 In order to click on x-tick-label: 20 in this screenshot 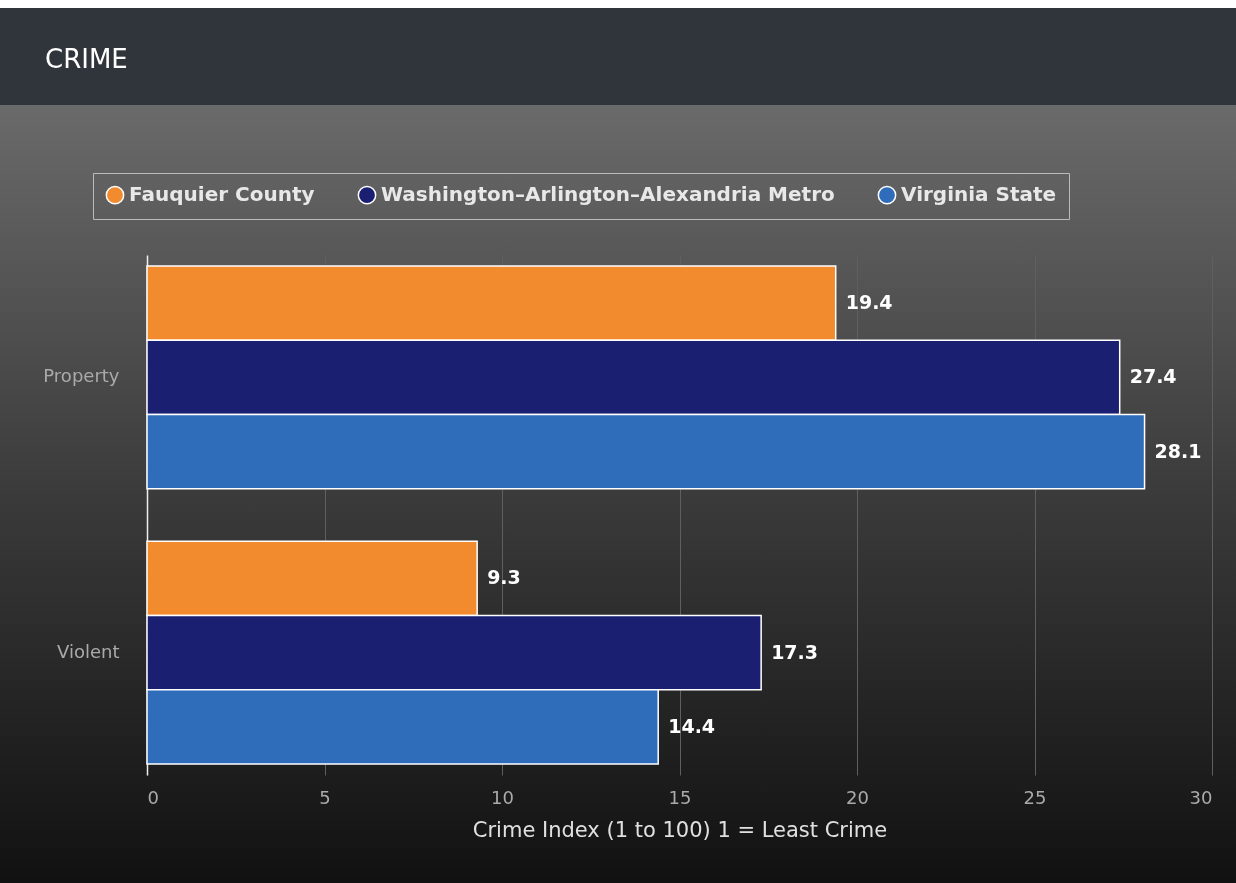, I will do `click(857, 797)`.